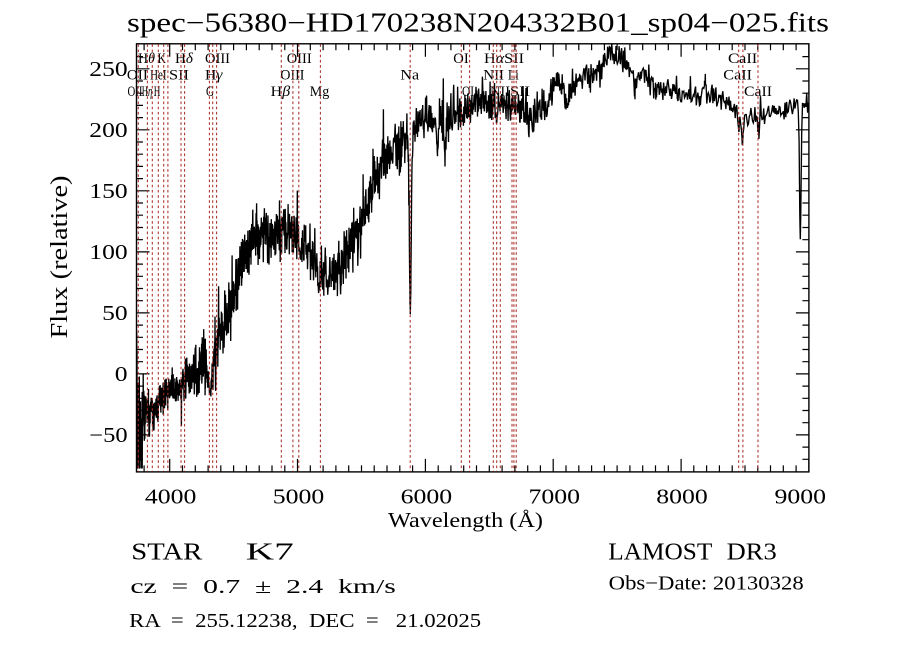 Image resolution: width=900 pixels, height=649 pixels. Describe the element at coordinates (555, 497) in the screenshot. I see `svg-text: 7000` at that location.